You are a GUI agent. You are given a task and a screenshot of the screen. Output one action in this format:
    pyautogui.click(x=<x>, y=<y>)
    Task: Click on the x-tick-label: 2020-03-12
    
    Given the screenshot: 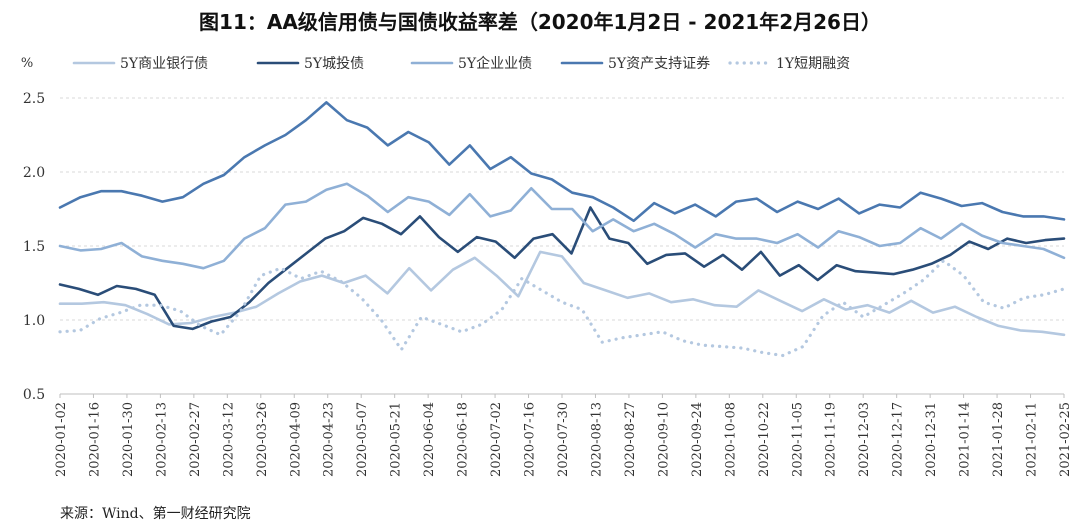 What is the action you would take?
    pyautogui.click(x=228, y=439)
    